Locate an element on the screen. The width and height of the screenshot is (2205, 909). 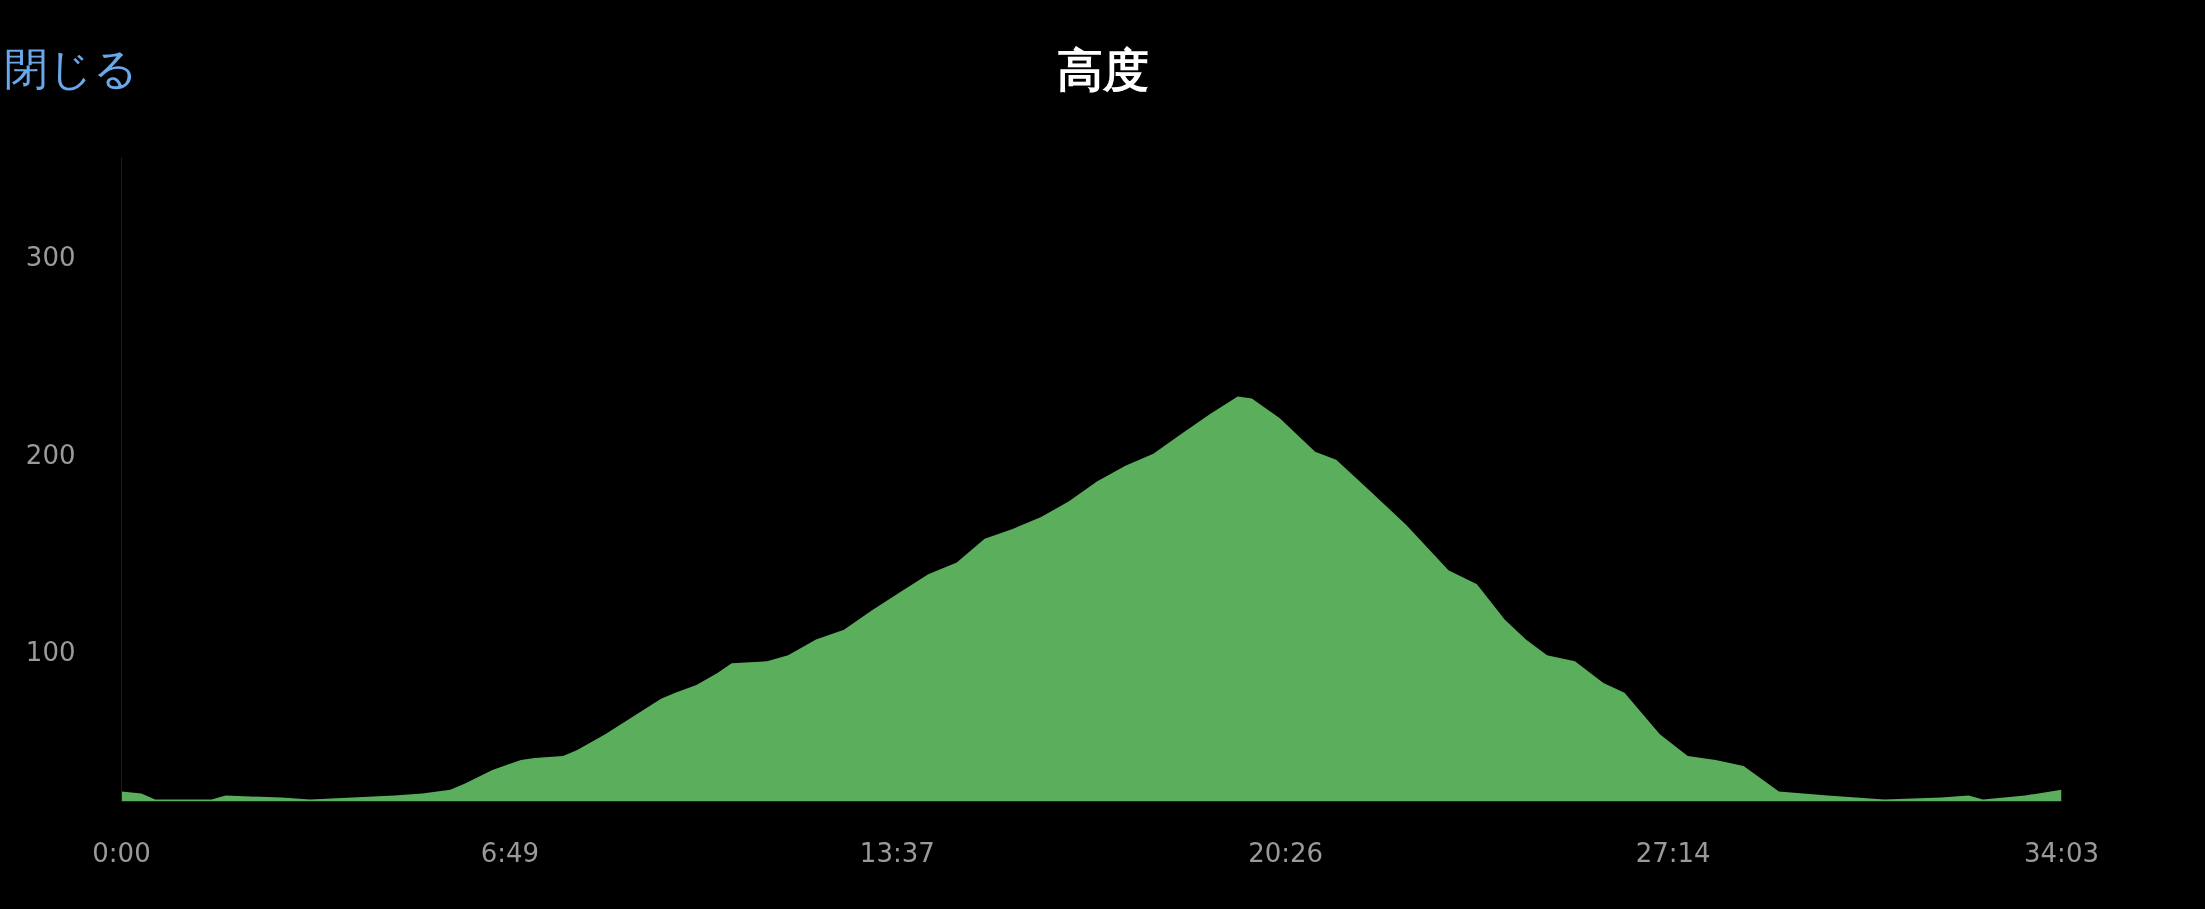
x-tick-label: 6:49 is located at coordinates (510, 852).